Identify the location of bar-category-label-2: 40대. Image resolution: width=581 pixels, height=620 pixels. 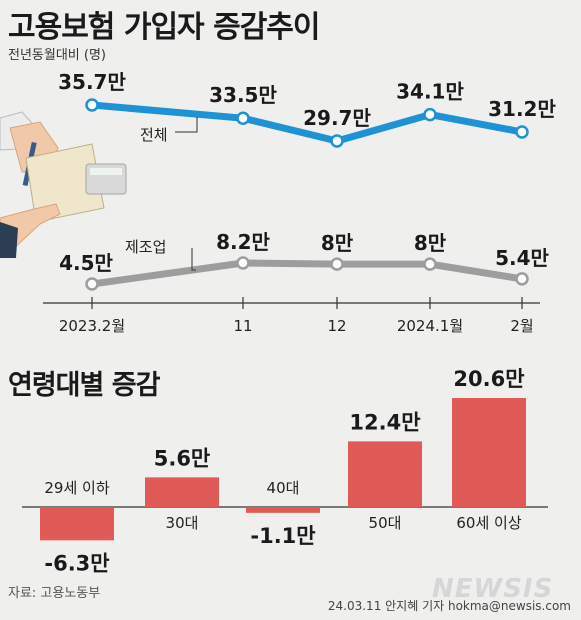
(283, 488).